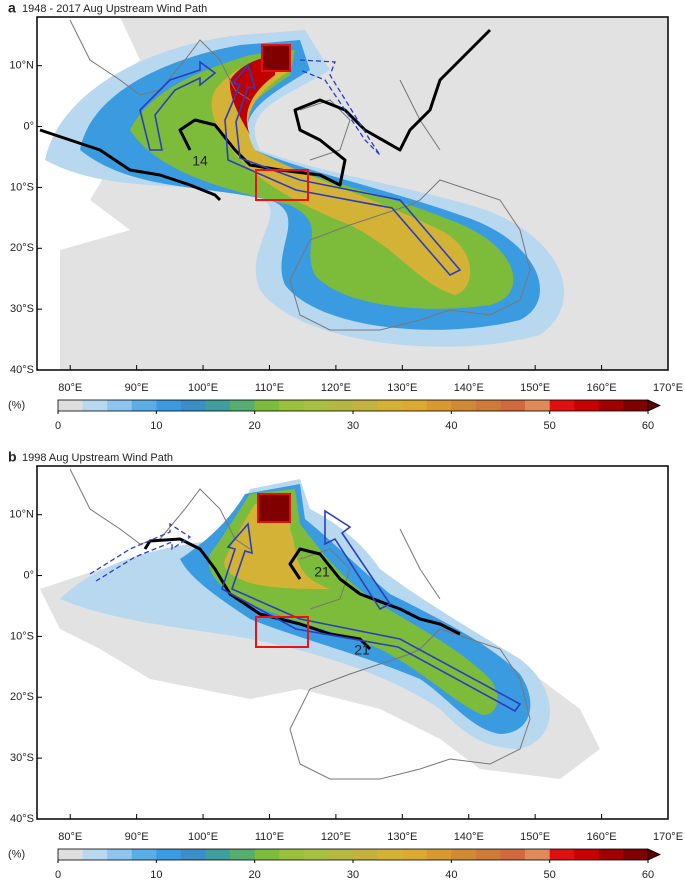  Describe the element at coordinates (70, 388) in the screenshot. I see `x-tick-label: 80°E` at that location.